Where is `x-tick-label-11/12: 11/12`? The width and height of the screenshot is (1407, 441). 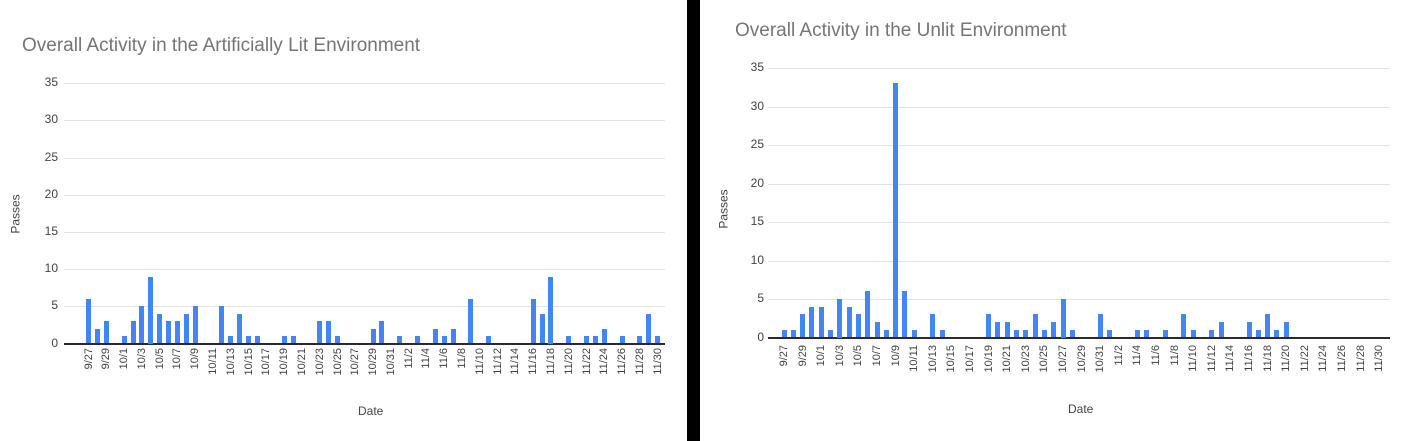 x-tick-label-11/12: 11/12 is located at coordinates (1211, 358).